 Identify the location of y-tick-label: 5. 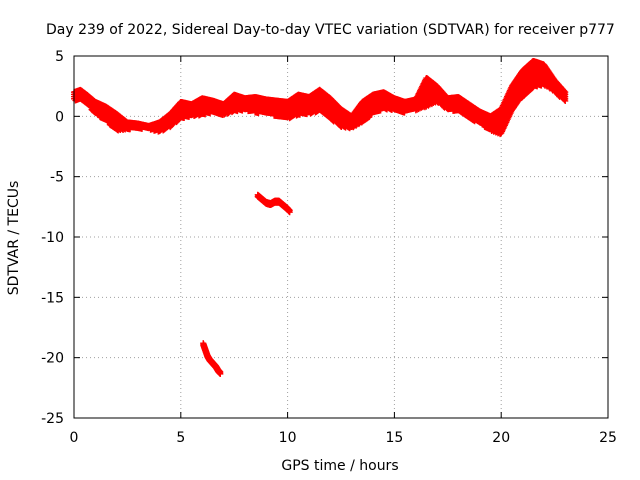
(59, 57).